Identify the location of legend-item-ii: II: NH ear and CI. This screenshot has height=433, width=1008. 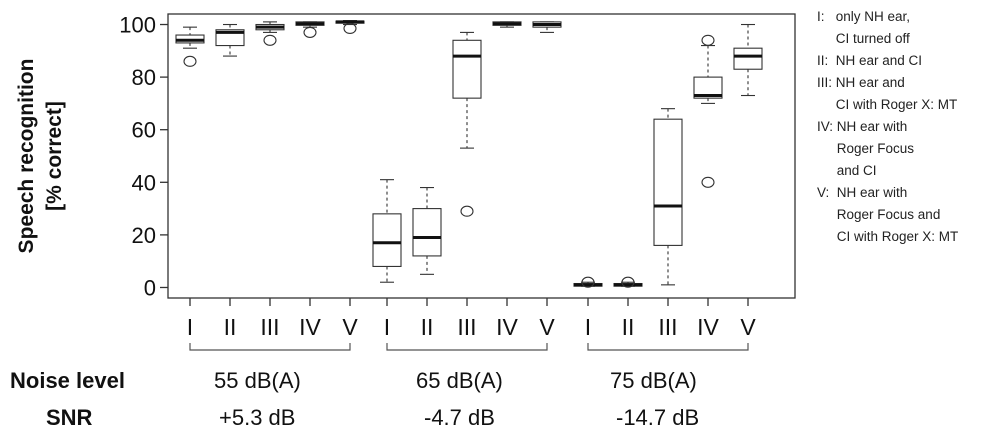
(911, 61).